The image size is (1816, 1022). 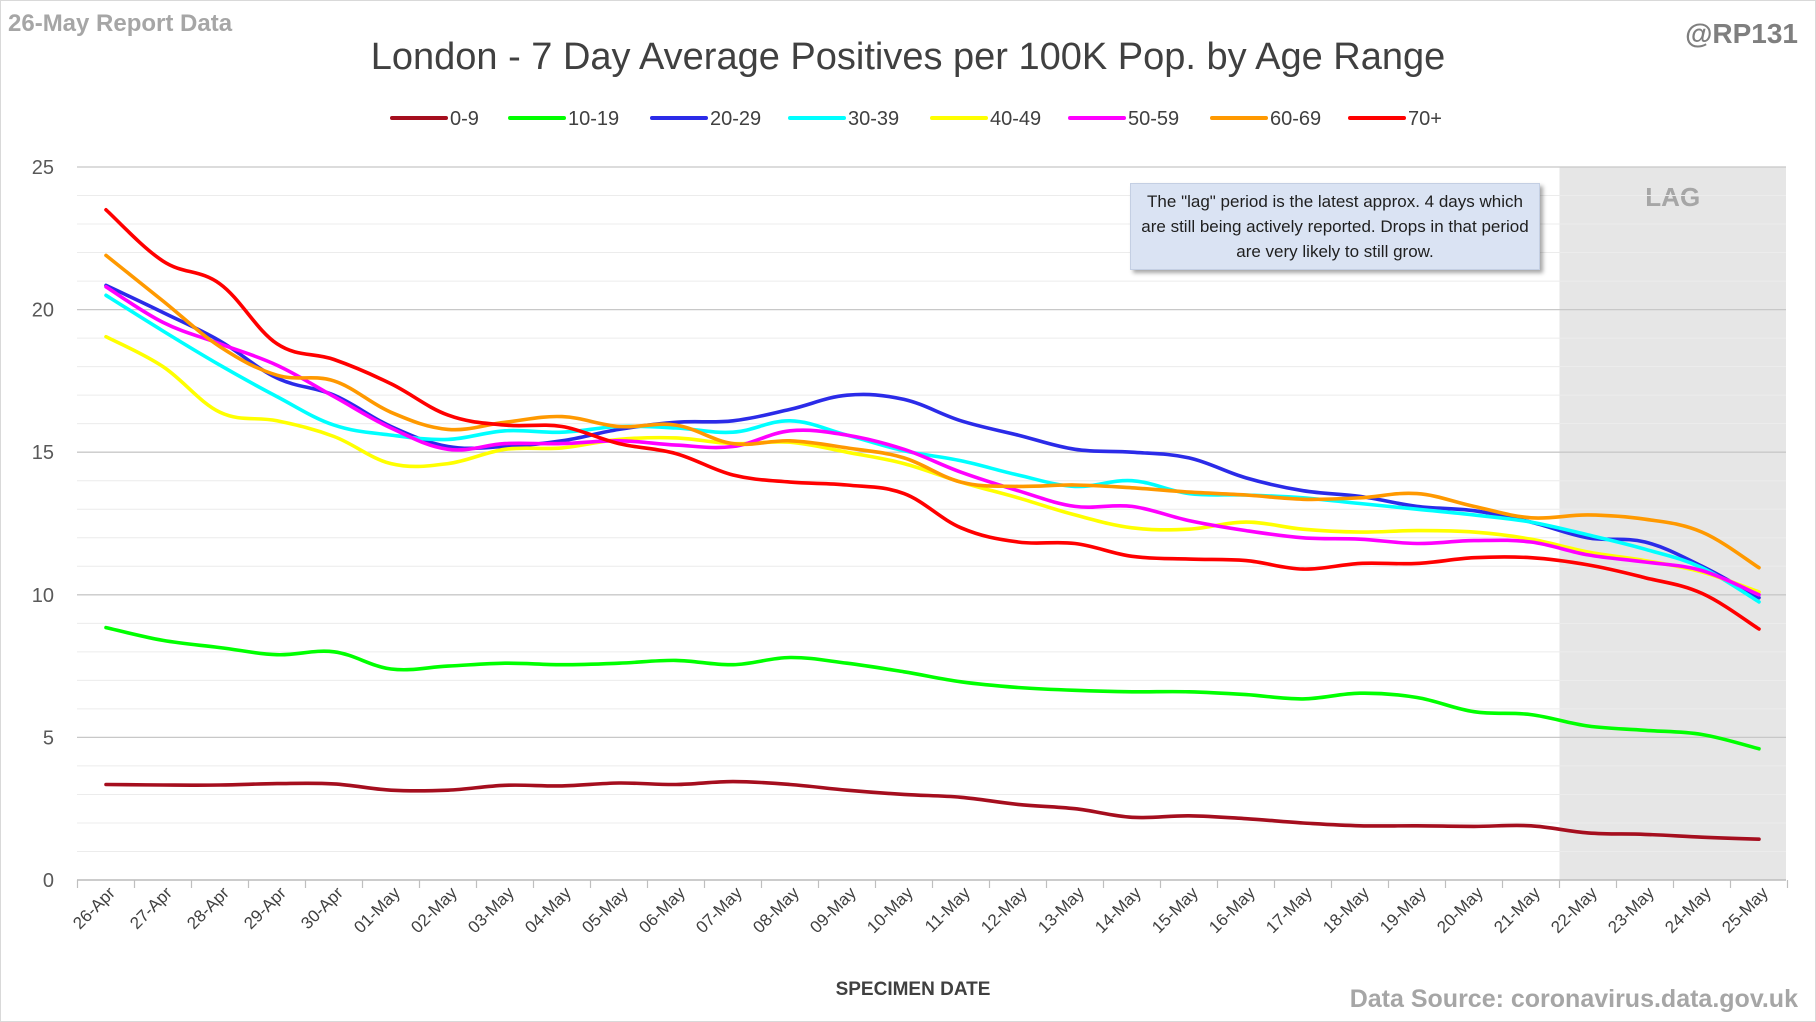 What do you see at coordinates (1289, 910) in the screenshot?
I see `x-tick-label: 17-May` at bounding box center [1289, 910].